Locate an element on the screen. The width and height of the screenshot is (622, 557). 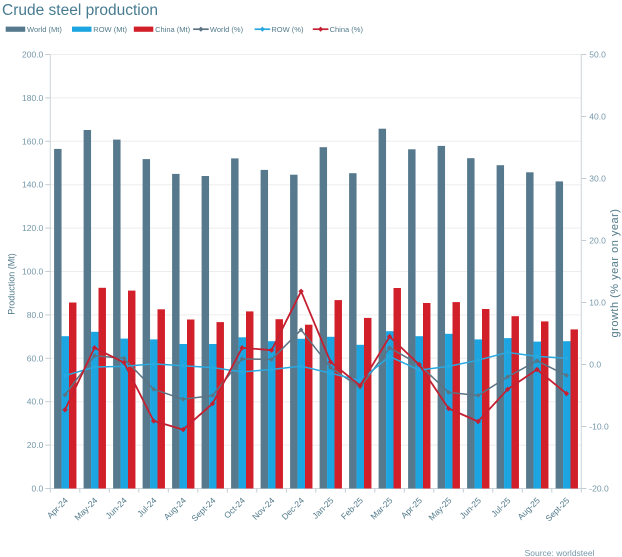
svg-text: World (%) is located at coordinates (227, 29).